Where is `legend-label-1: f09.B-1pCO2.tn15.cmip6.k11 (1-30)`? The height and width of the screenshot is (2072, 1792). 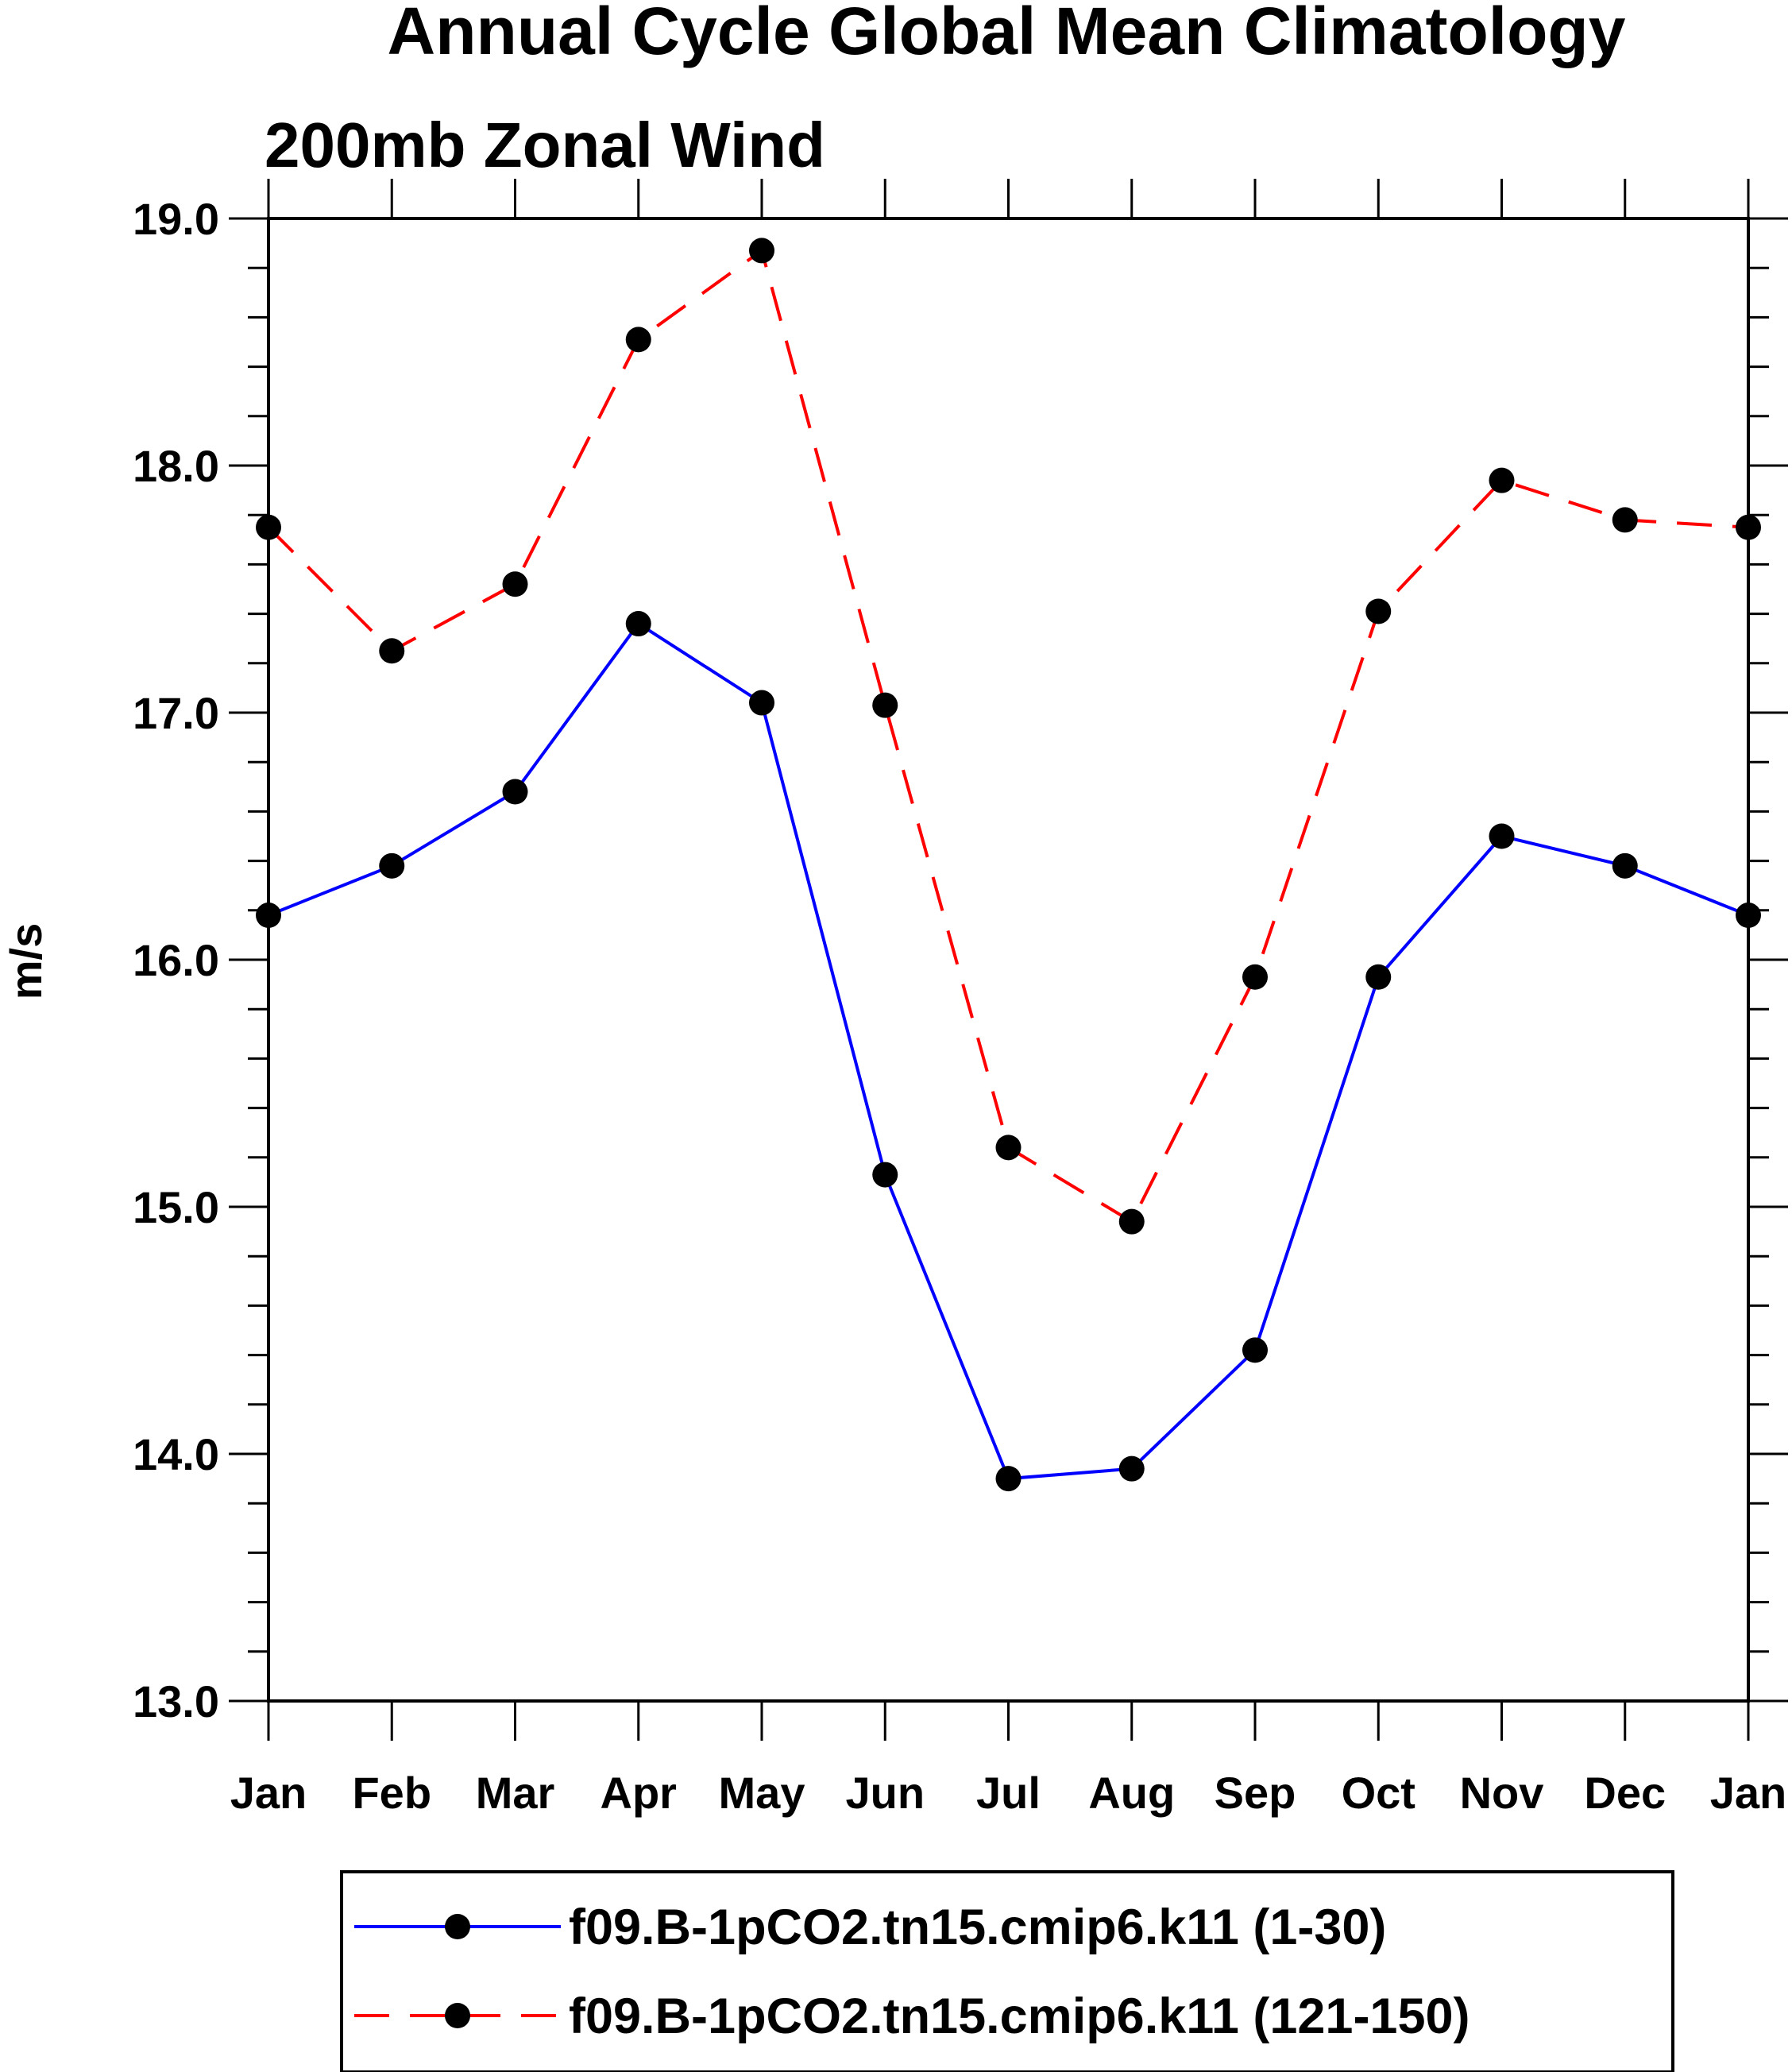
legend-label-1: f09.B-1pCO2.tn15.cmip6.k11 (1-30) is located at coordinates (977, 1927).